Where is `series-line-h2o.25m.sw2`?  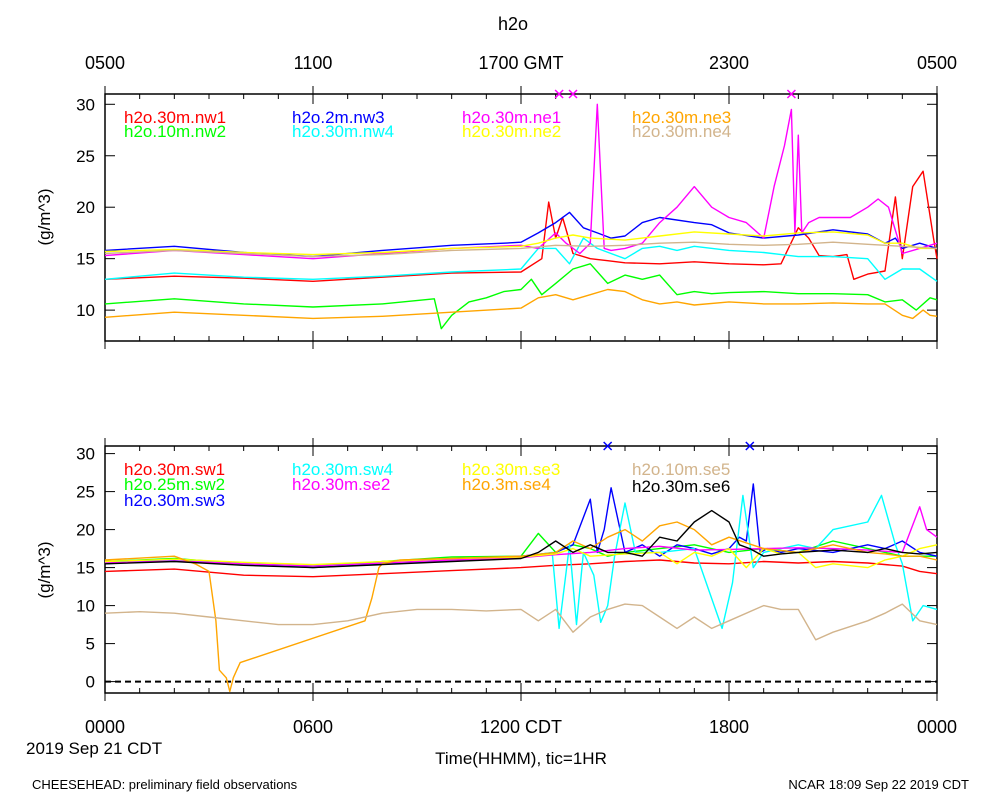 series-line-h2o.25m.sw2 is located at coordinates (520, 549).